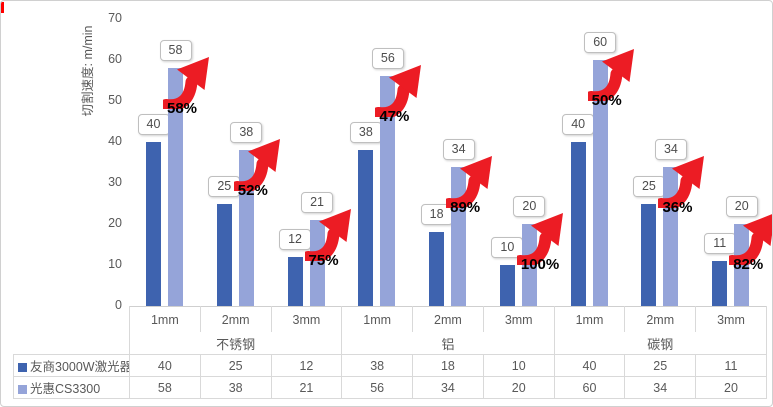  Describe the element at coordinates (80, 367) in the screenshot. I see `series-name-label: 友商3000W激光器` at that location.